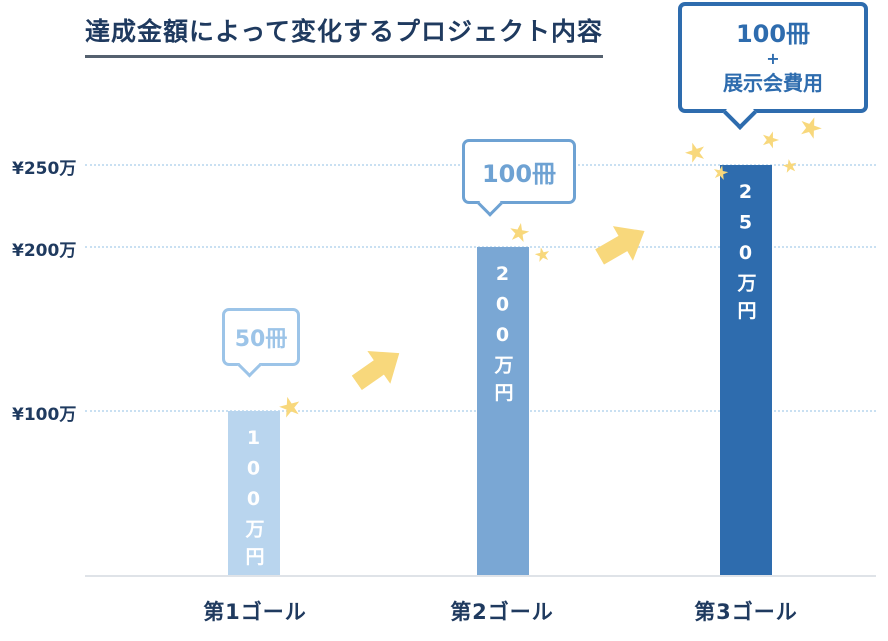 The width and height of the screenshot is (888, 641). Describe the element at coordinates (746, 370) in the screenshot. I see `bar-goal-3: 250万円` at that location.